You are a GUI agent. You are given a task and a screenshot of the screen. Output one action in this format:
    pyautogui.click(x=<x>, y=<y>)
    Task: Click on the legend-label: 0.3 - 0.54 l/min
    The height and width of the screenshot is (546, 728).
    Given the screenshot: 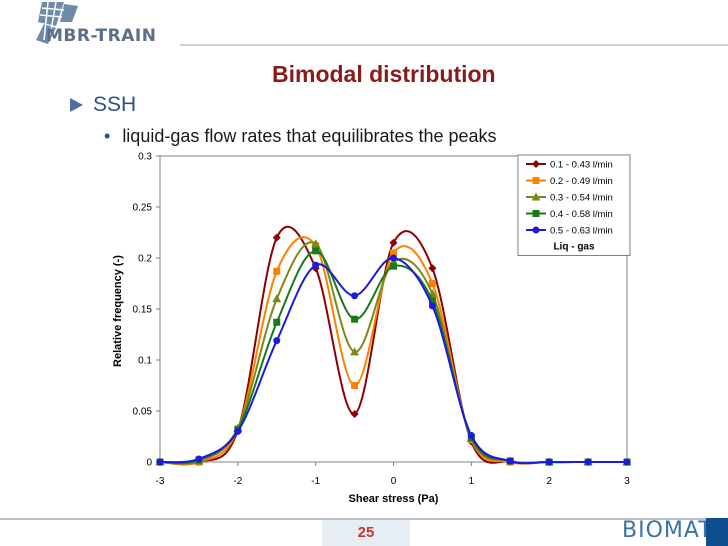 What is the action you would take?
    pyautogui.click(x=581, y=198)
    